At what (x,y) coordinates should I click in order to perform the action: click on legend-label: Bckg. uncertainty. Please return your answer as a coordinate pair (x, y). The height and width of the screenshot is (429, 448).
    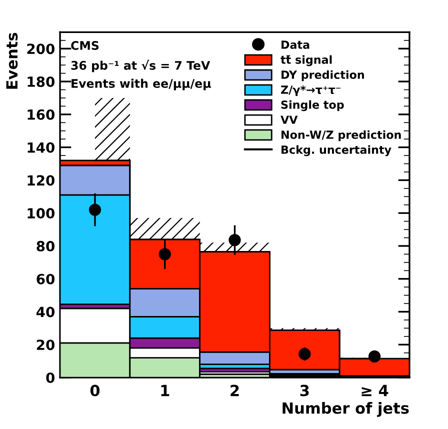
    Looking at the image, I should click on (337, 150).